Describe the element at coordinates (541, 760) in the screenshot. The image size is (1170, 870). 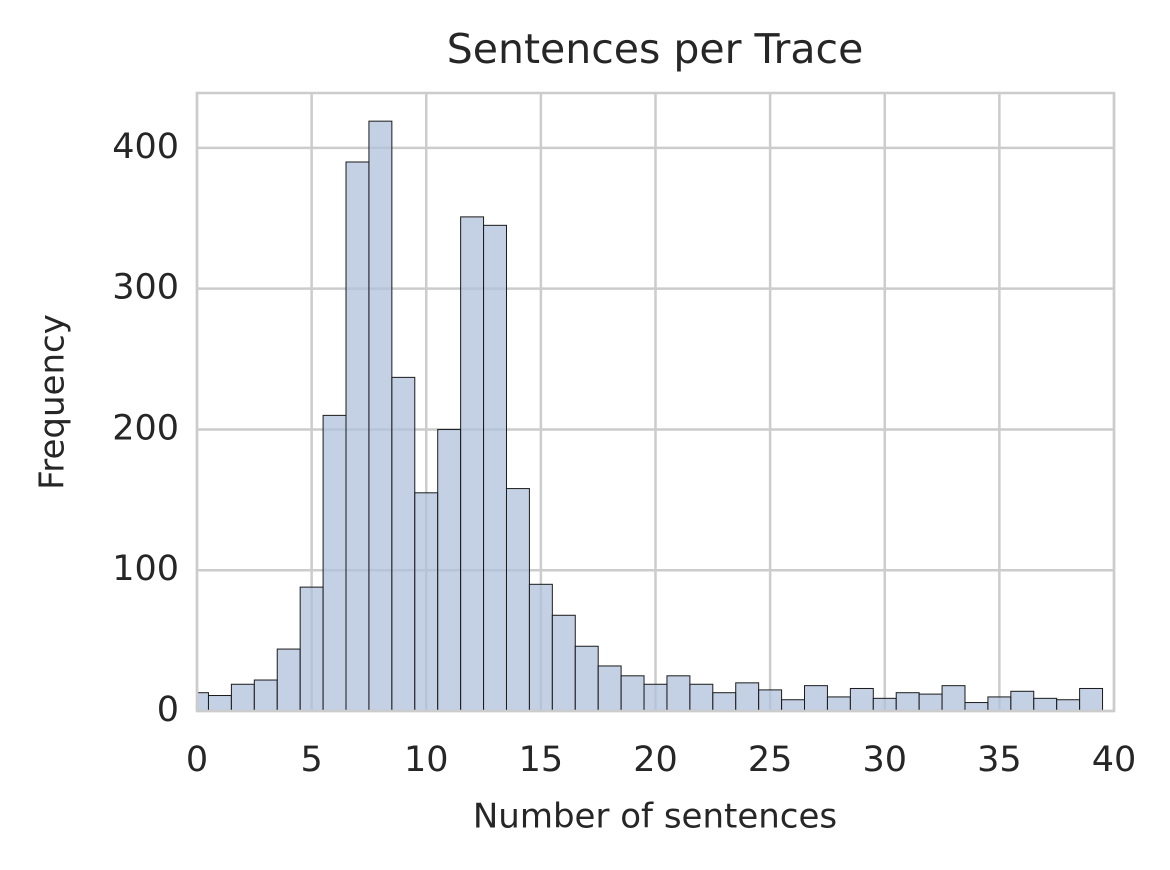
I see `x-tick-label: 15` at that location.